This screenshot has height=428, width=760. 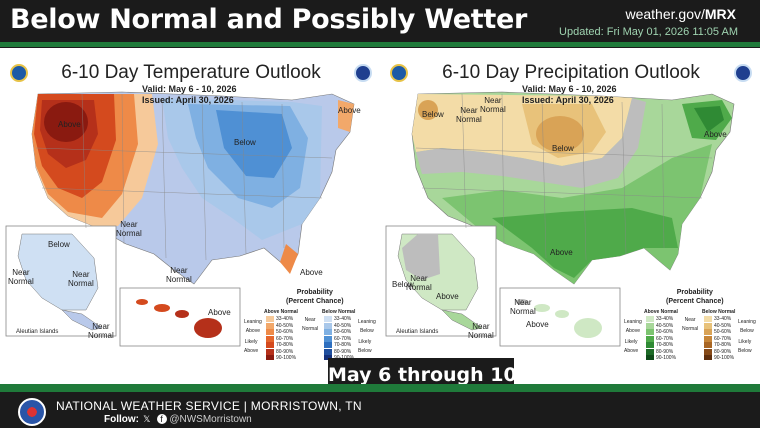 I want to click on label-above-fl: Above, so click(x=311, y=272).